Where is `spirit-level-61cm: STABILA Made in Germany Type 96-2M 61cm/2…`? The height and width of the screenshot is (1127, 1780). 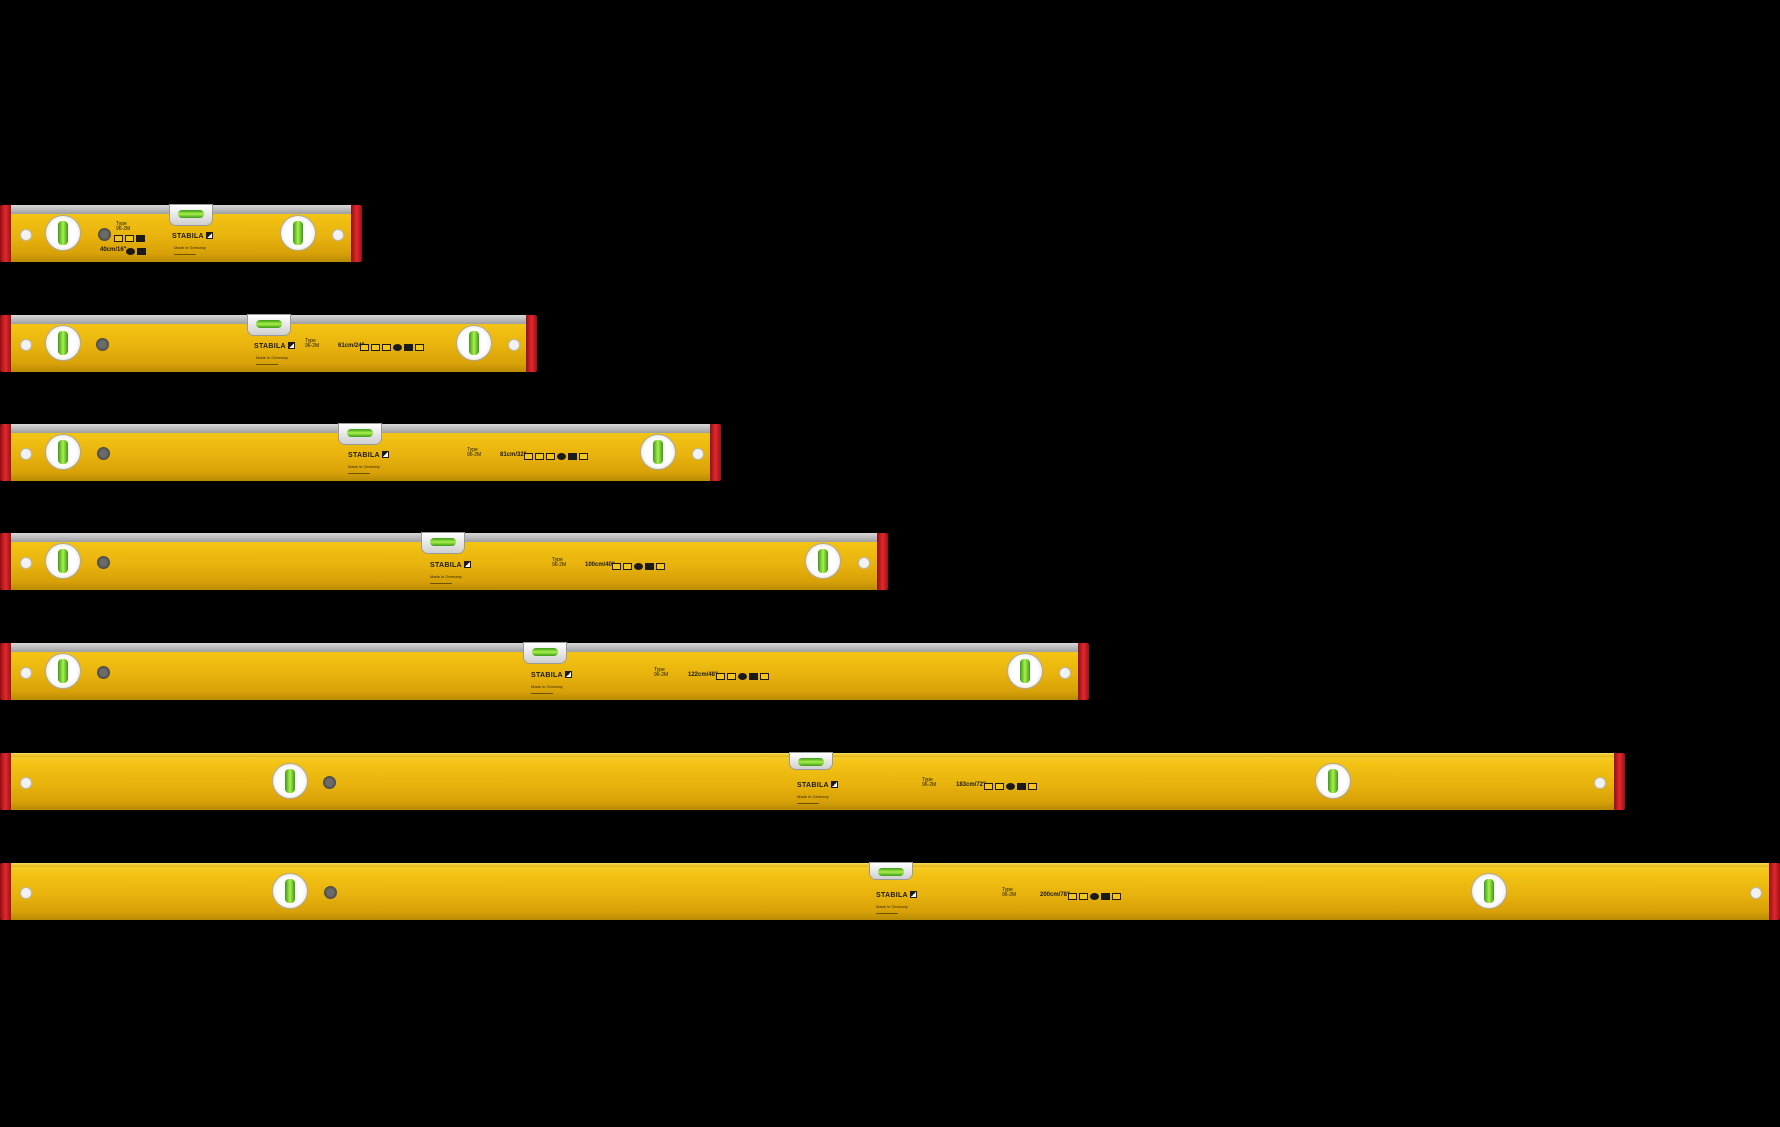 spirit-level-61cm: STABILA Made in Germany Type 96-2M 61cm/2… is located at coordinates (268, 343).